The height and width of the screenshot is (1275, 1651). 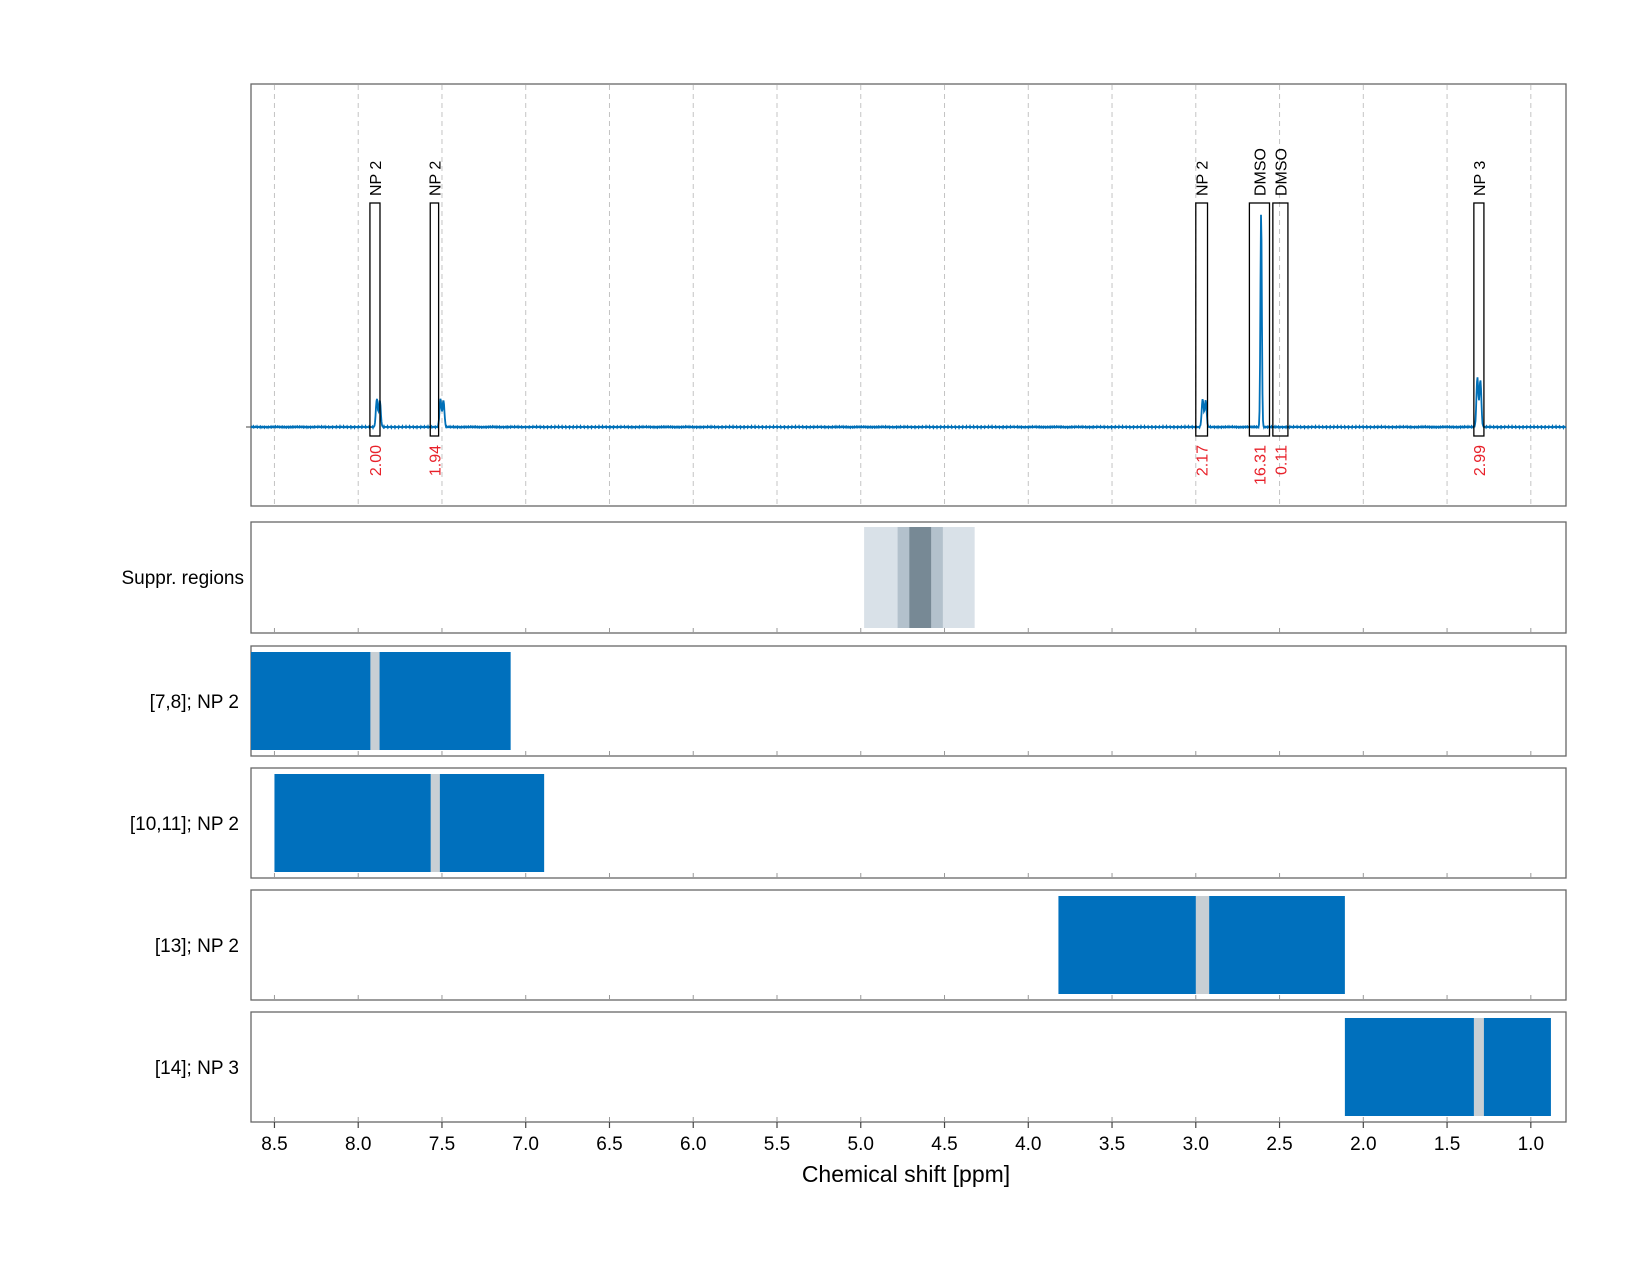 I want to click on track-1-signal-bar, so click(x=409, y=823).